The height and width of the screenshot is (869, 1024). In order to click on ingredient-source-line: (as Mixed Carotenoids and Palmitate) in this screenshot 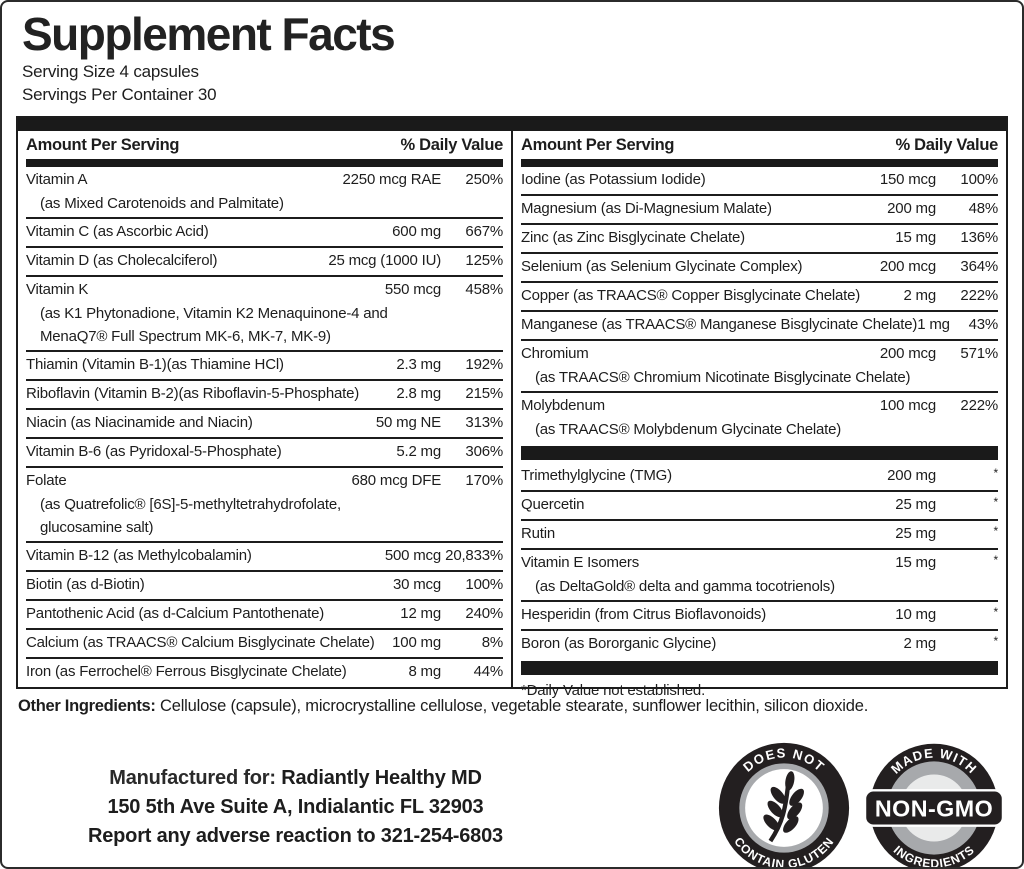, I will do `click(162, 203)`.